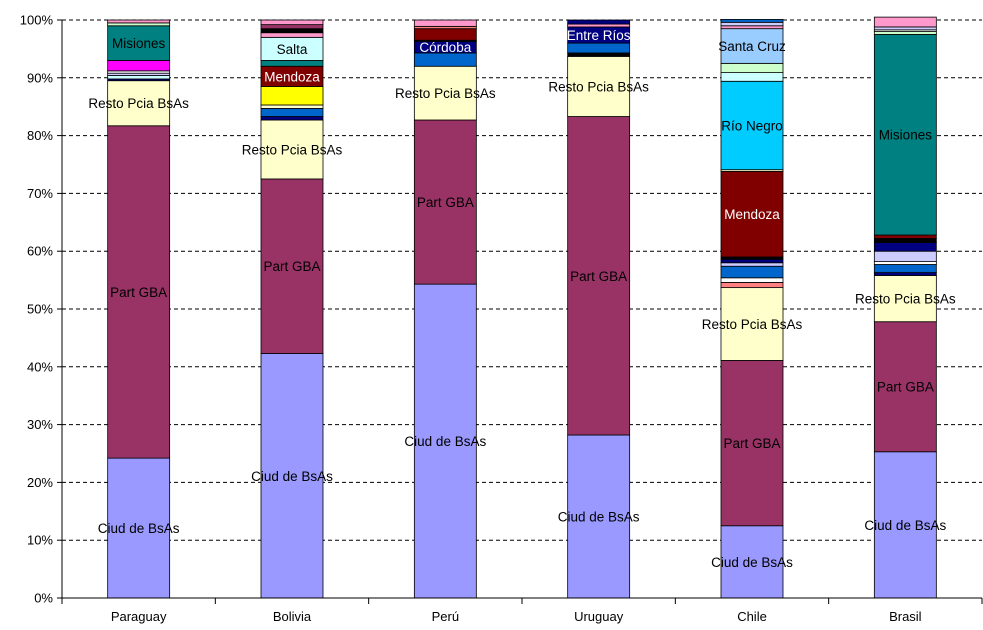  What do you see at coordinates (43, 598) in the screenshot?
I see `y-tick-label: 0%` at bounding box center [43, 598].